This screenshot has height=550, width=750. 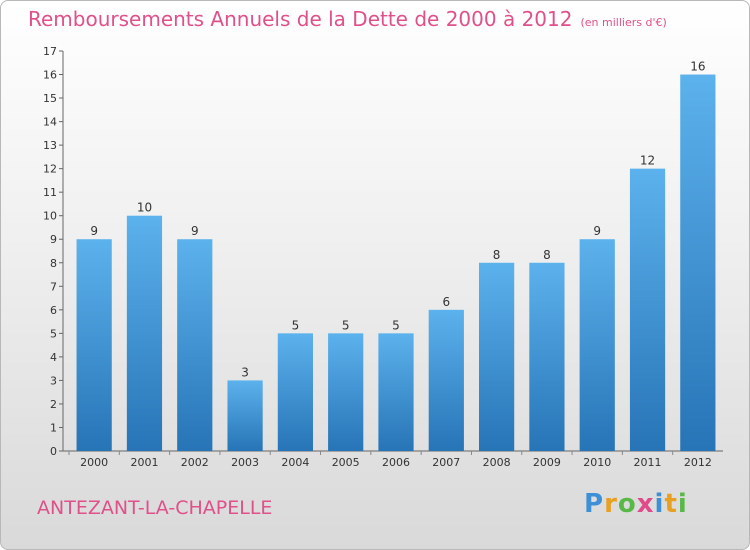 I want to click on bar-2001, so click(x=144, y=333).